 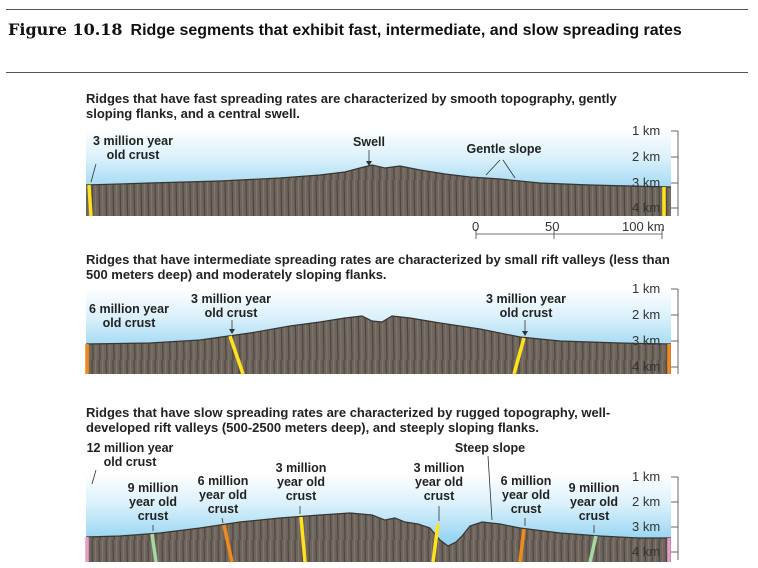 I want to click on intermediate-3my-left-arrow, so click(x=232, y=331).